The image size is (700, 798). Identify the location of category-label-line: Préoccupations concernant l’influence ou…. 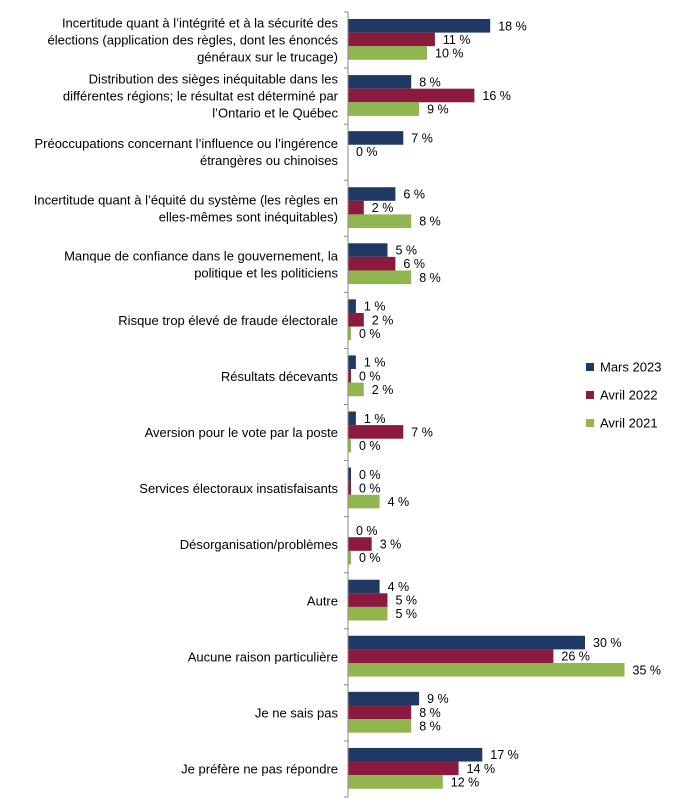
(186, 143).